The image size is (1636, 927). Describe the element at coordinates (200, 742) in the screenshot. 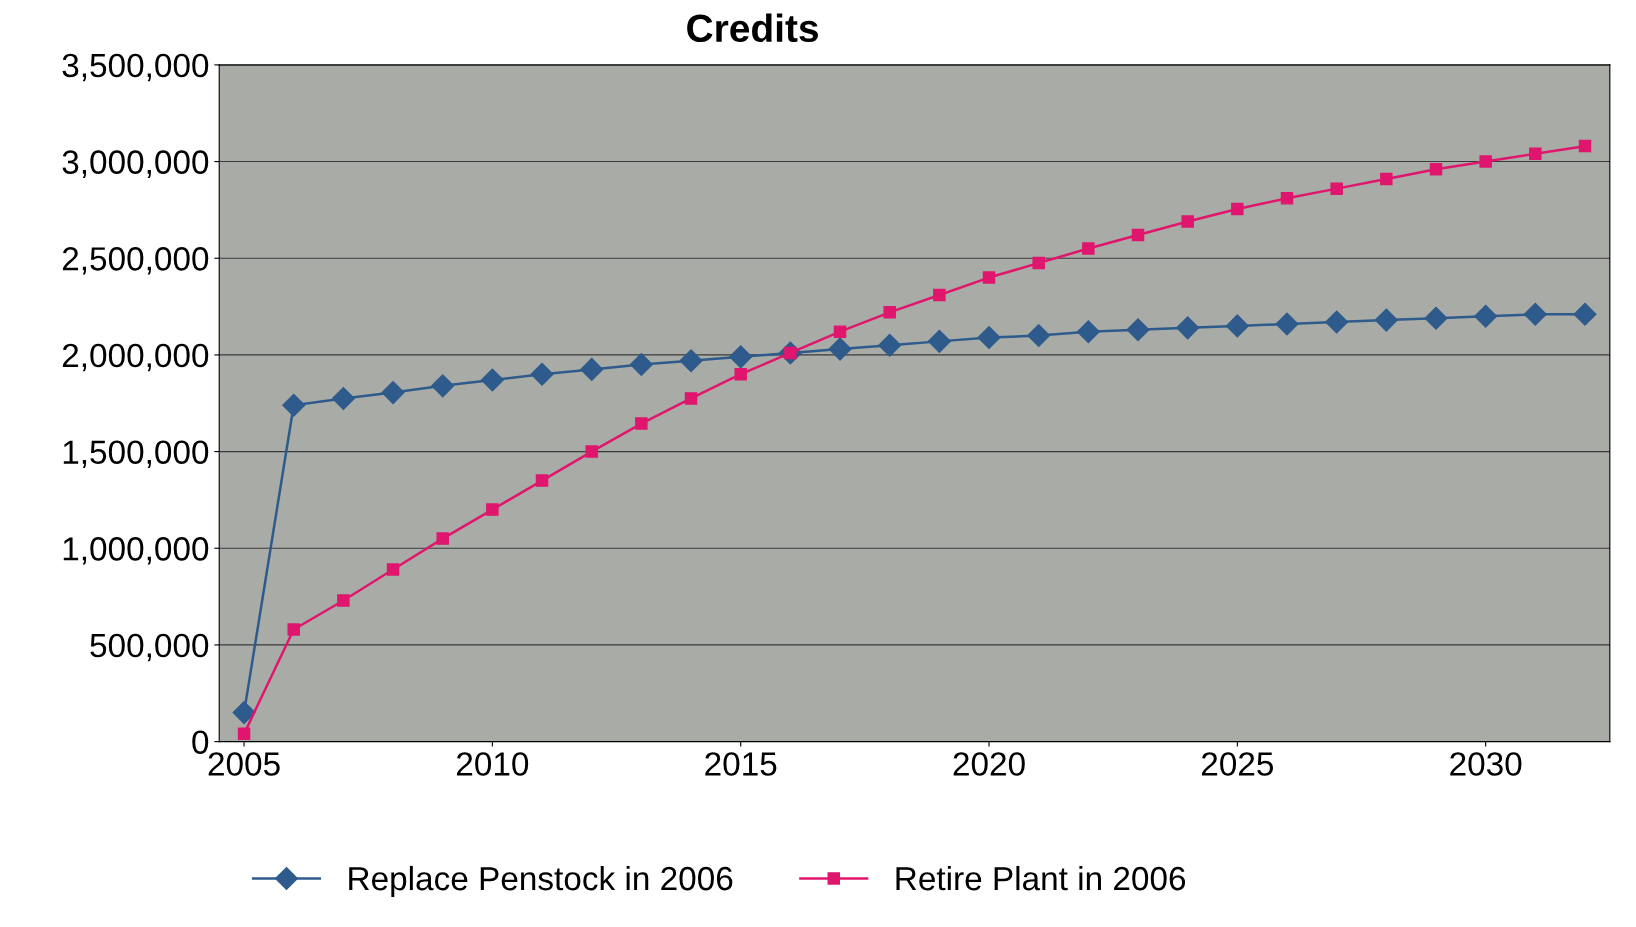

I see `y-tick-label: 0` at that location.